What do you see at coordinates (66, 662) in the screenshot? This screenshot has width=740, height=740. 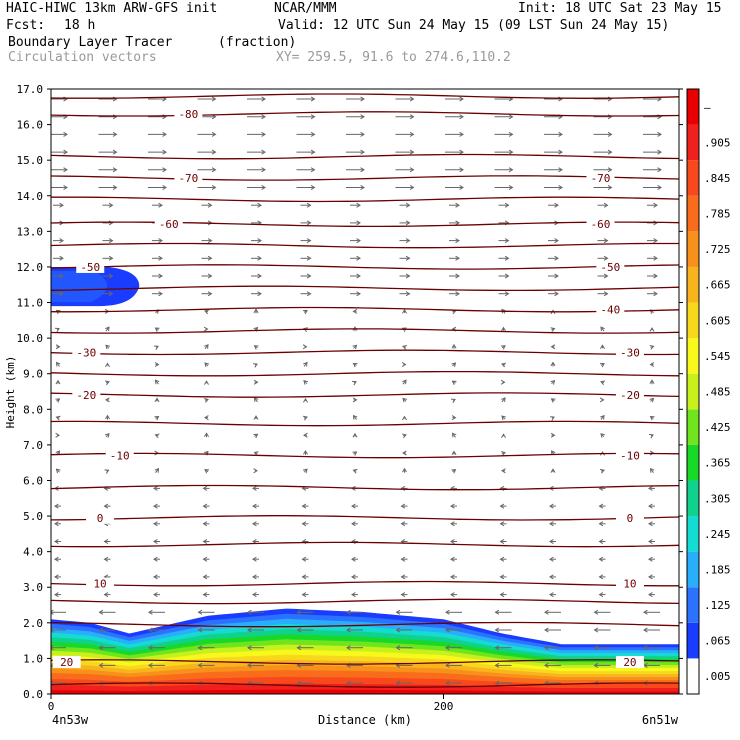 I see `contour-label: 20` at bounding box center [66, 662].